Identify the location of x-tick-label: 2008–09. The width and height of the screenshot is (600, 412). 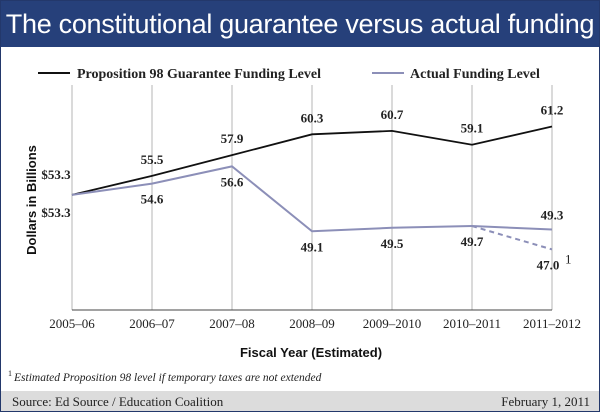
(312, 323).